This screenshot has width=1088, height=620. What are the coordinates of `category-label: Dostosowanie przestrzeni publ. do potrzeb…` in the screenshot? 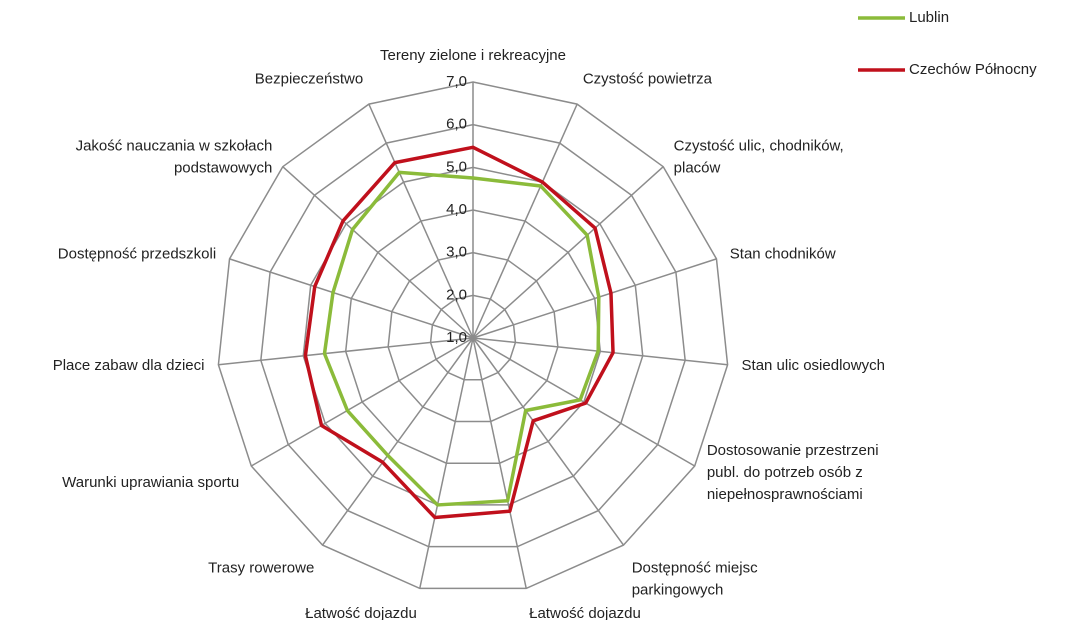 It's located at (793, 472).